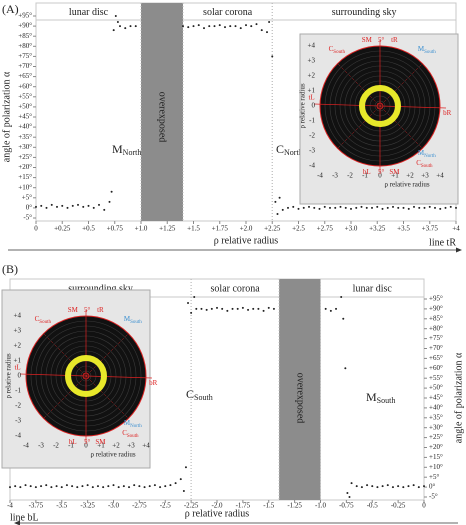 The image size is (466, 525). Describe the element at coordinates (126, 149) in the screenshot. I see `annotation: MNorth` at that location.